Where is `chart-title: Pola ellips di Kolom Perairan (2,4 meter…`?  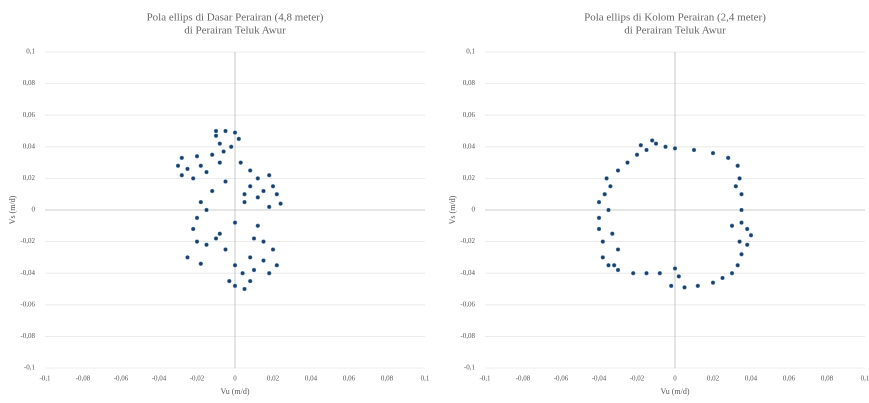
chart-title: Pola ellips di Kolom Perairan (2,4 meter… is located at coordinates (675, 18).